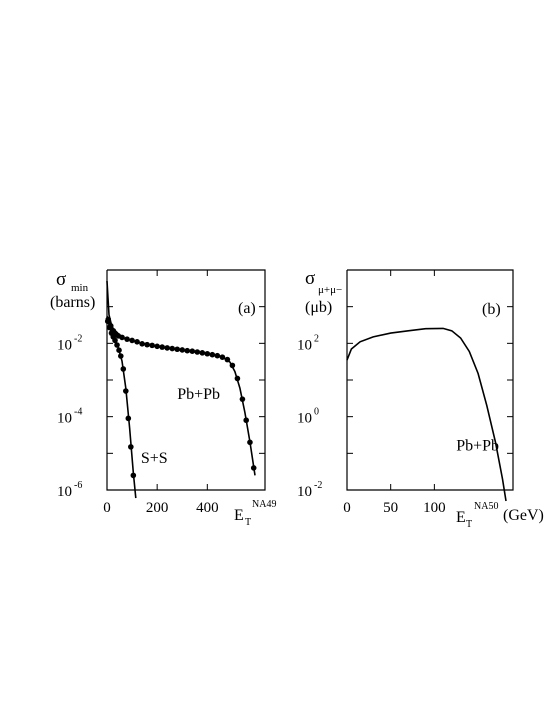 Image resolution: width=554 pixels, height=717 pixels. Describe the element at coordinates (157, 508) in the screenshot. I see `x-tick-label-a: 200` at that location.